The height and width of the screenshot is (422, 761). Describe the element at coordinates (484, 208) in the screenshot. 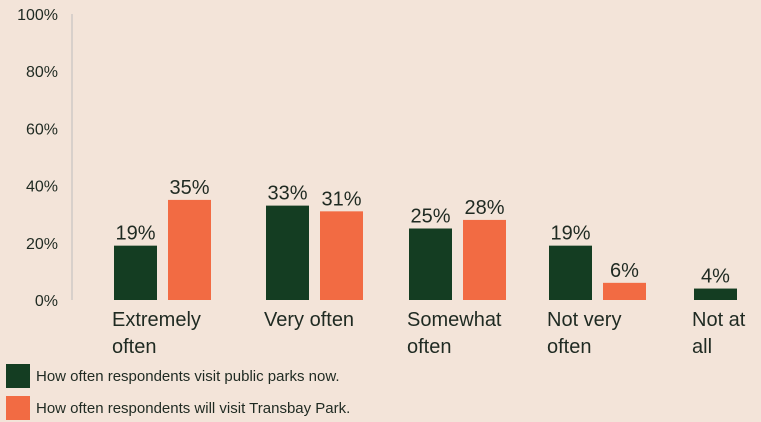

I see `bar-value-label: 28%` at that location.